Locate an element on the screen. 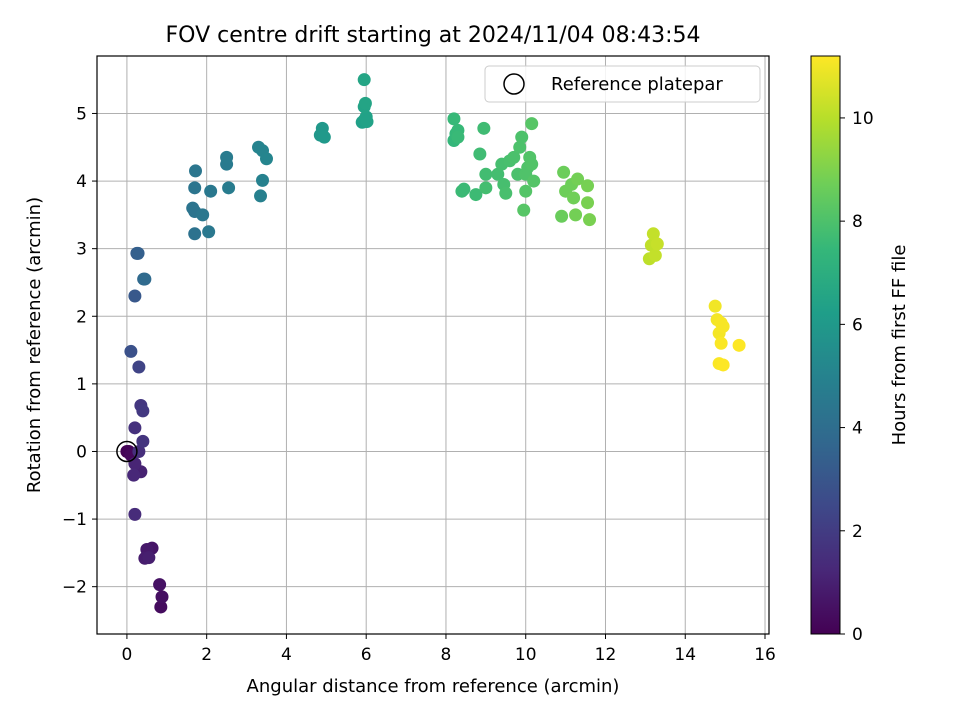 The width and height of the screenshot is (960, 720). x-tick-label: 12 is located at coordinates (606, 655).